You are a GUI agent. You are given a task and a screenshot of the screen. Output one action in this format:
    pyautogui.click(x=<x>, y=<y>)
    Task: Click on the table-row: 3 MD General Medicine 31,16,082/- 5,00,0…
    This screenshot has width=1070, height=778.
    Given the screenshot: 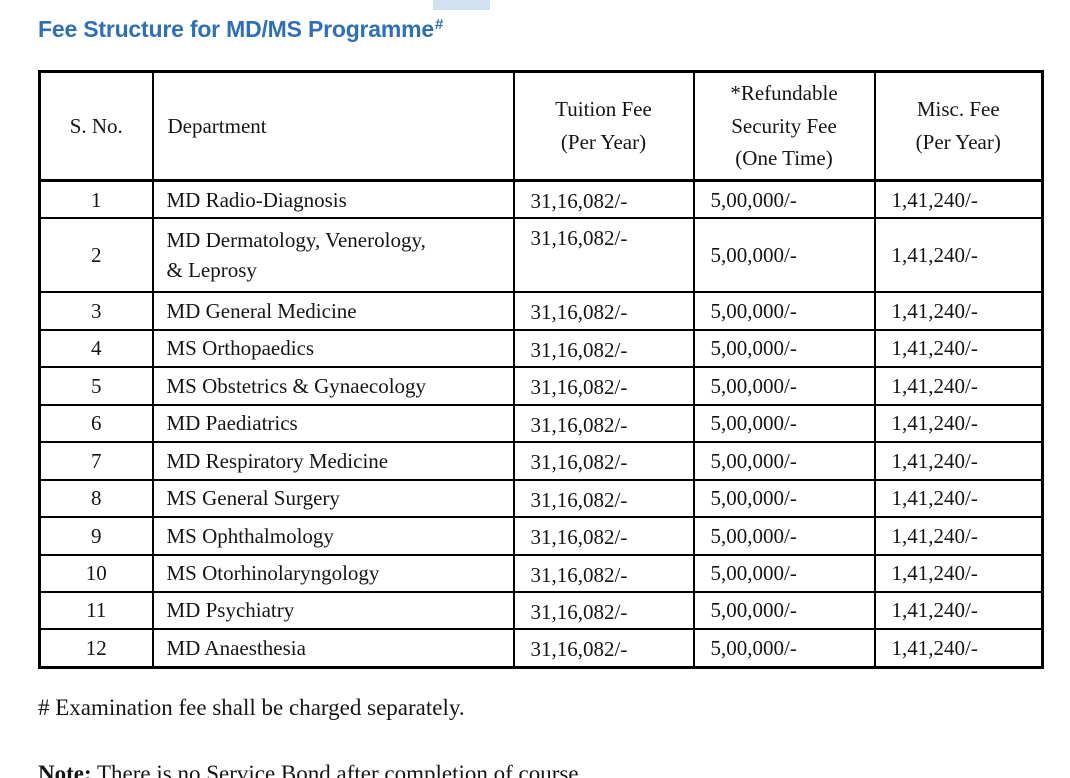 What is the action you would take?
    pyautogui.click(x=541, y=311)
    